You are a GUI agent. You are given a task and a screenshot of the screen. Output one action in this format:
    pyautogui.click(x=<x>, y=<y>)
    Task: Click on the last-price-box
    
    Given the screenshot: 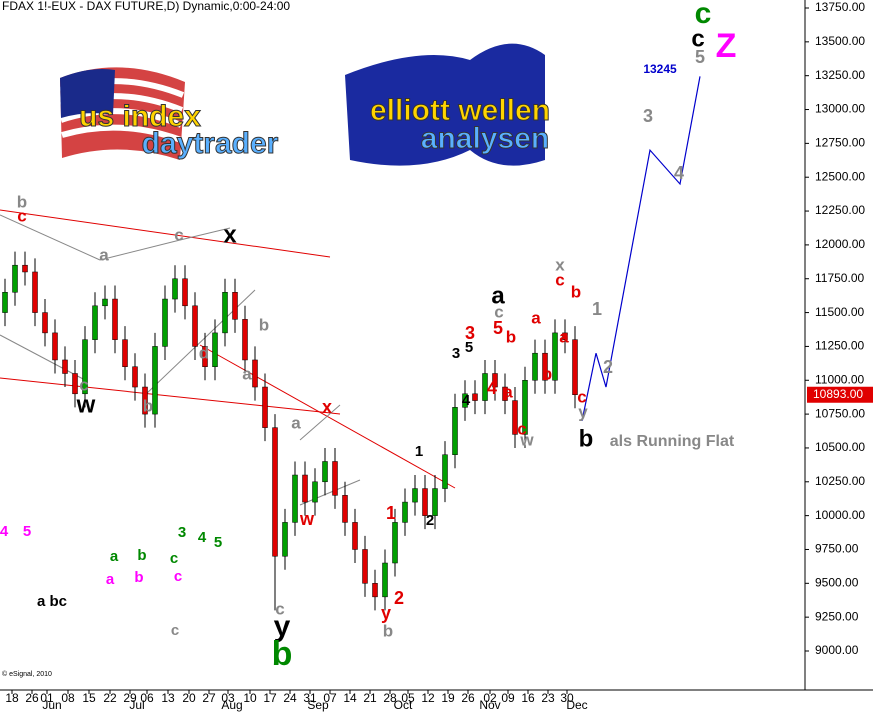 What is the action you would take?
    pyautogui.click(x=840, y=394)
    